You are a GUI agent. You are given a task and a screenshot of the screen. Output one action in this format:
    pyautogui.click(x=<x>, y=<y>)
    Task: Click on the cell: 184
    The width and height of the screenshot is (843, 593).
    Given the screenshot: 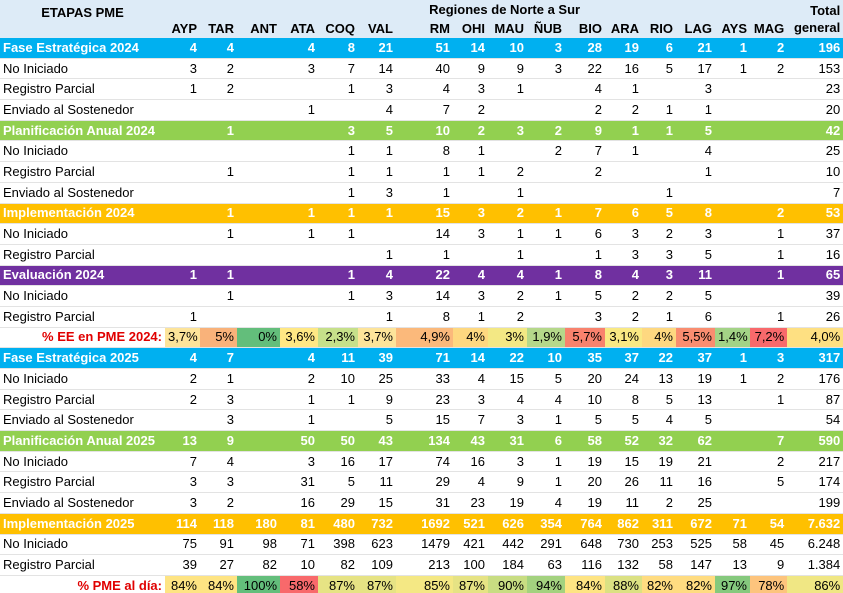 What is the action you would take?
    pyautogui.click(x=507, y=565)
    